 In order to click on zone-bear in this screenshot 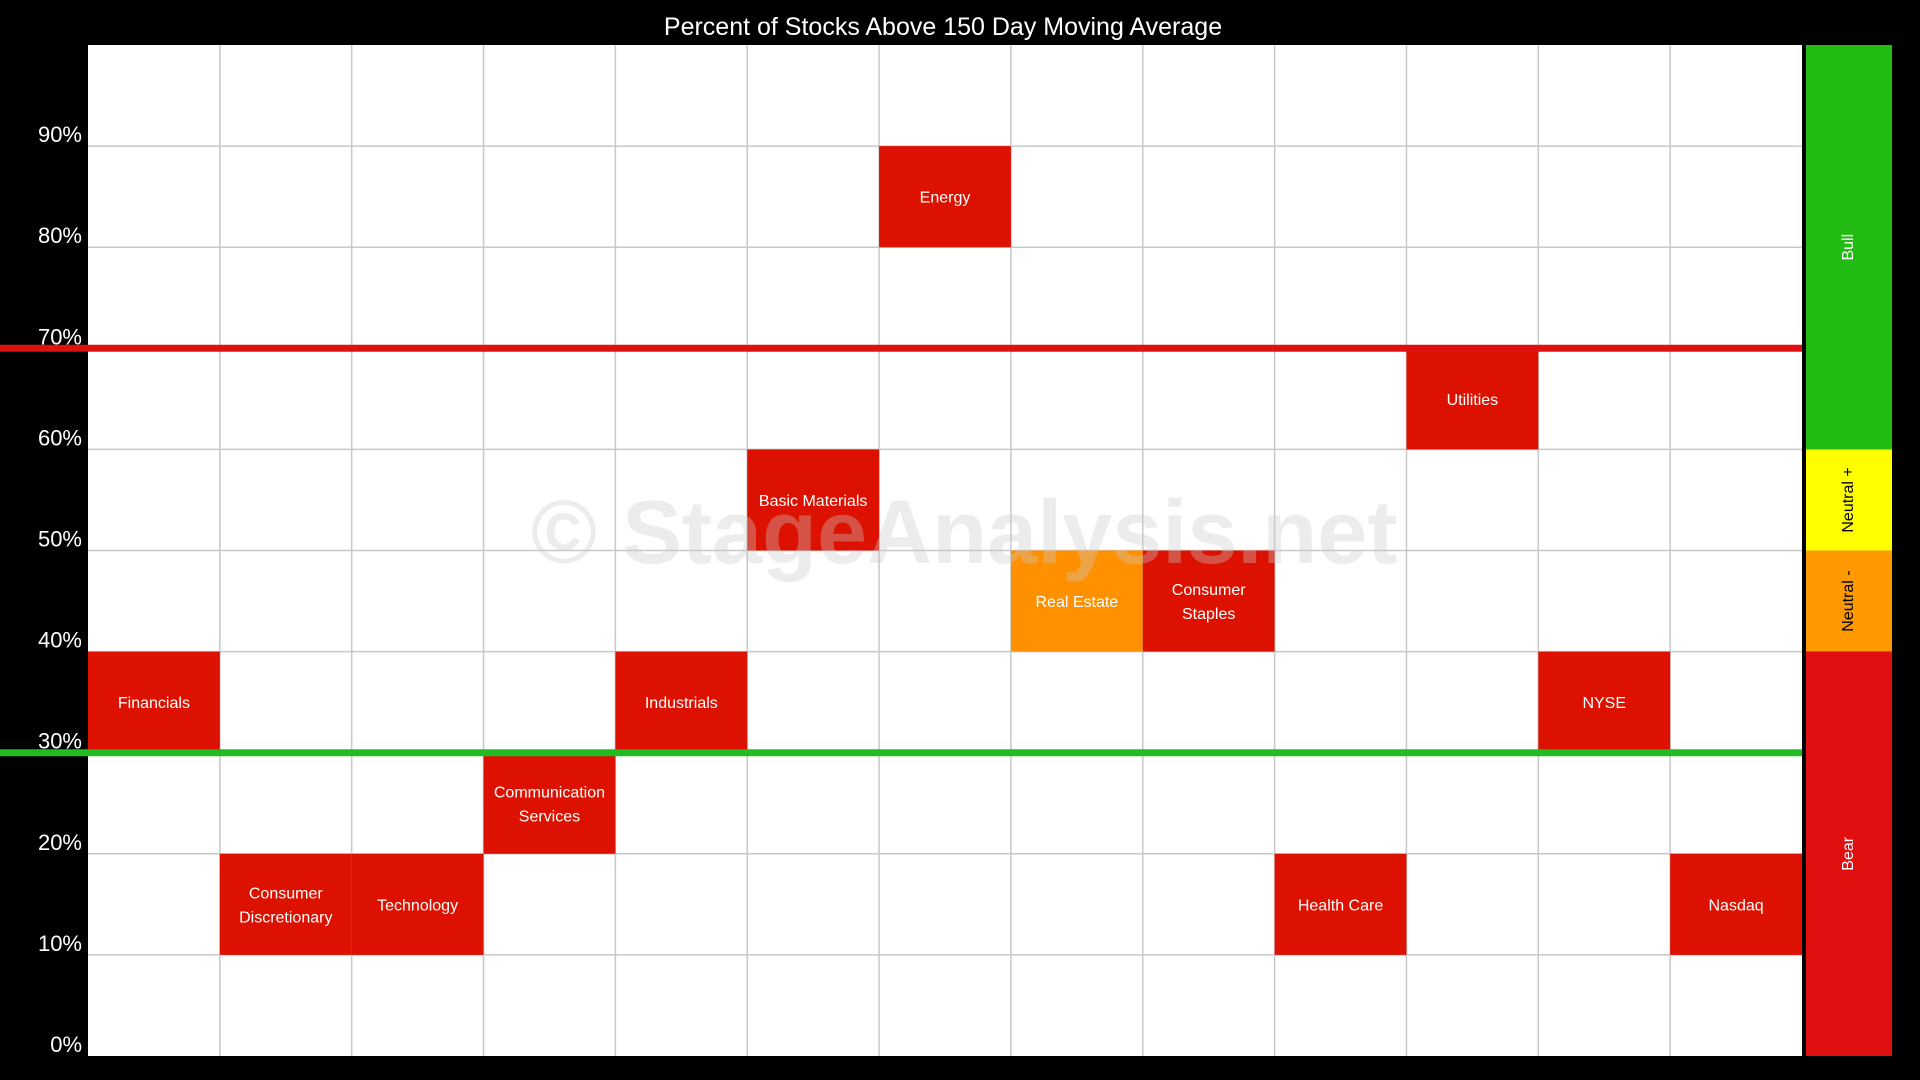, I will do `click(1849, 853)`.